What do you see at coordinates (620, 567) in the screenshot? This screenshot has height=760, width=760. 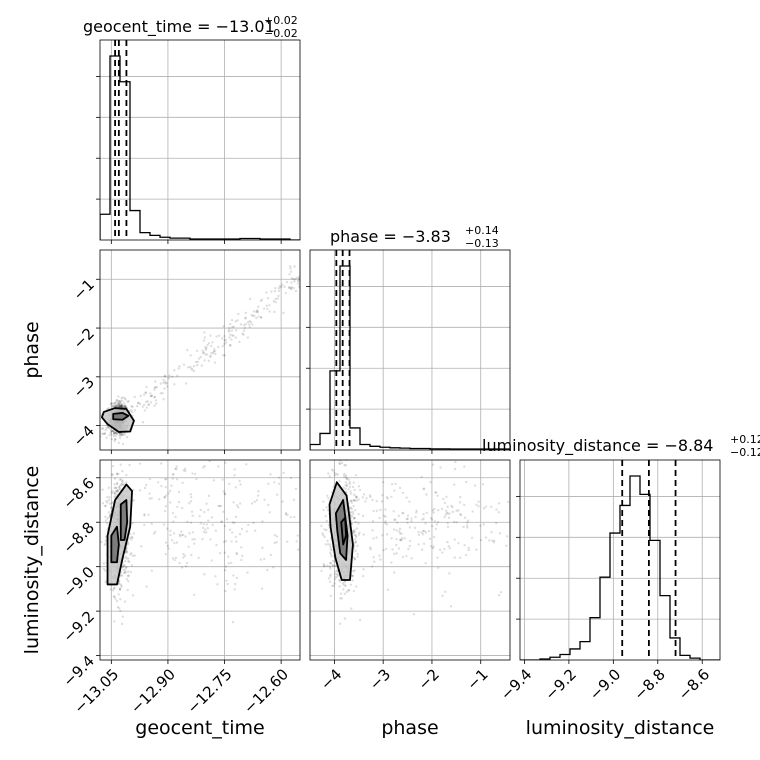 I see `hist-steps-luminosity_distance` at bounding box center [620, 567].